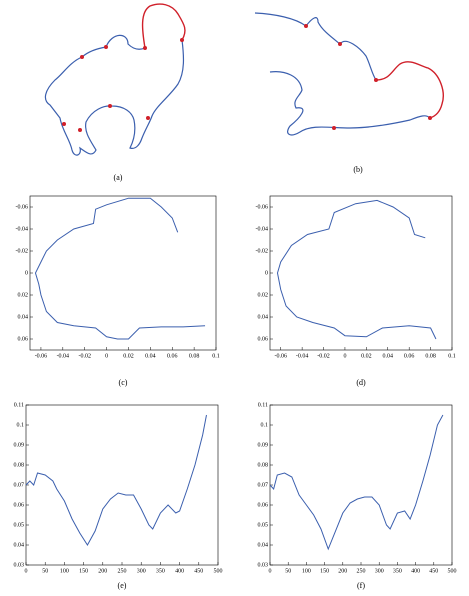 The height and width of the screenshot is (596, 469). What do you see at coordinates (122, 585) in the screenshot?
I see `caption: (e)` at bounding box center [122, 585].